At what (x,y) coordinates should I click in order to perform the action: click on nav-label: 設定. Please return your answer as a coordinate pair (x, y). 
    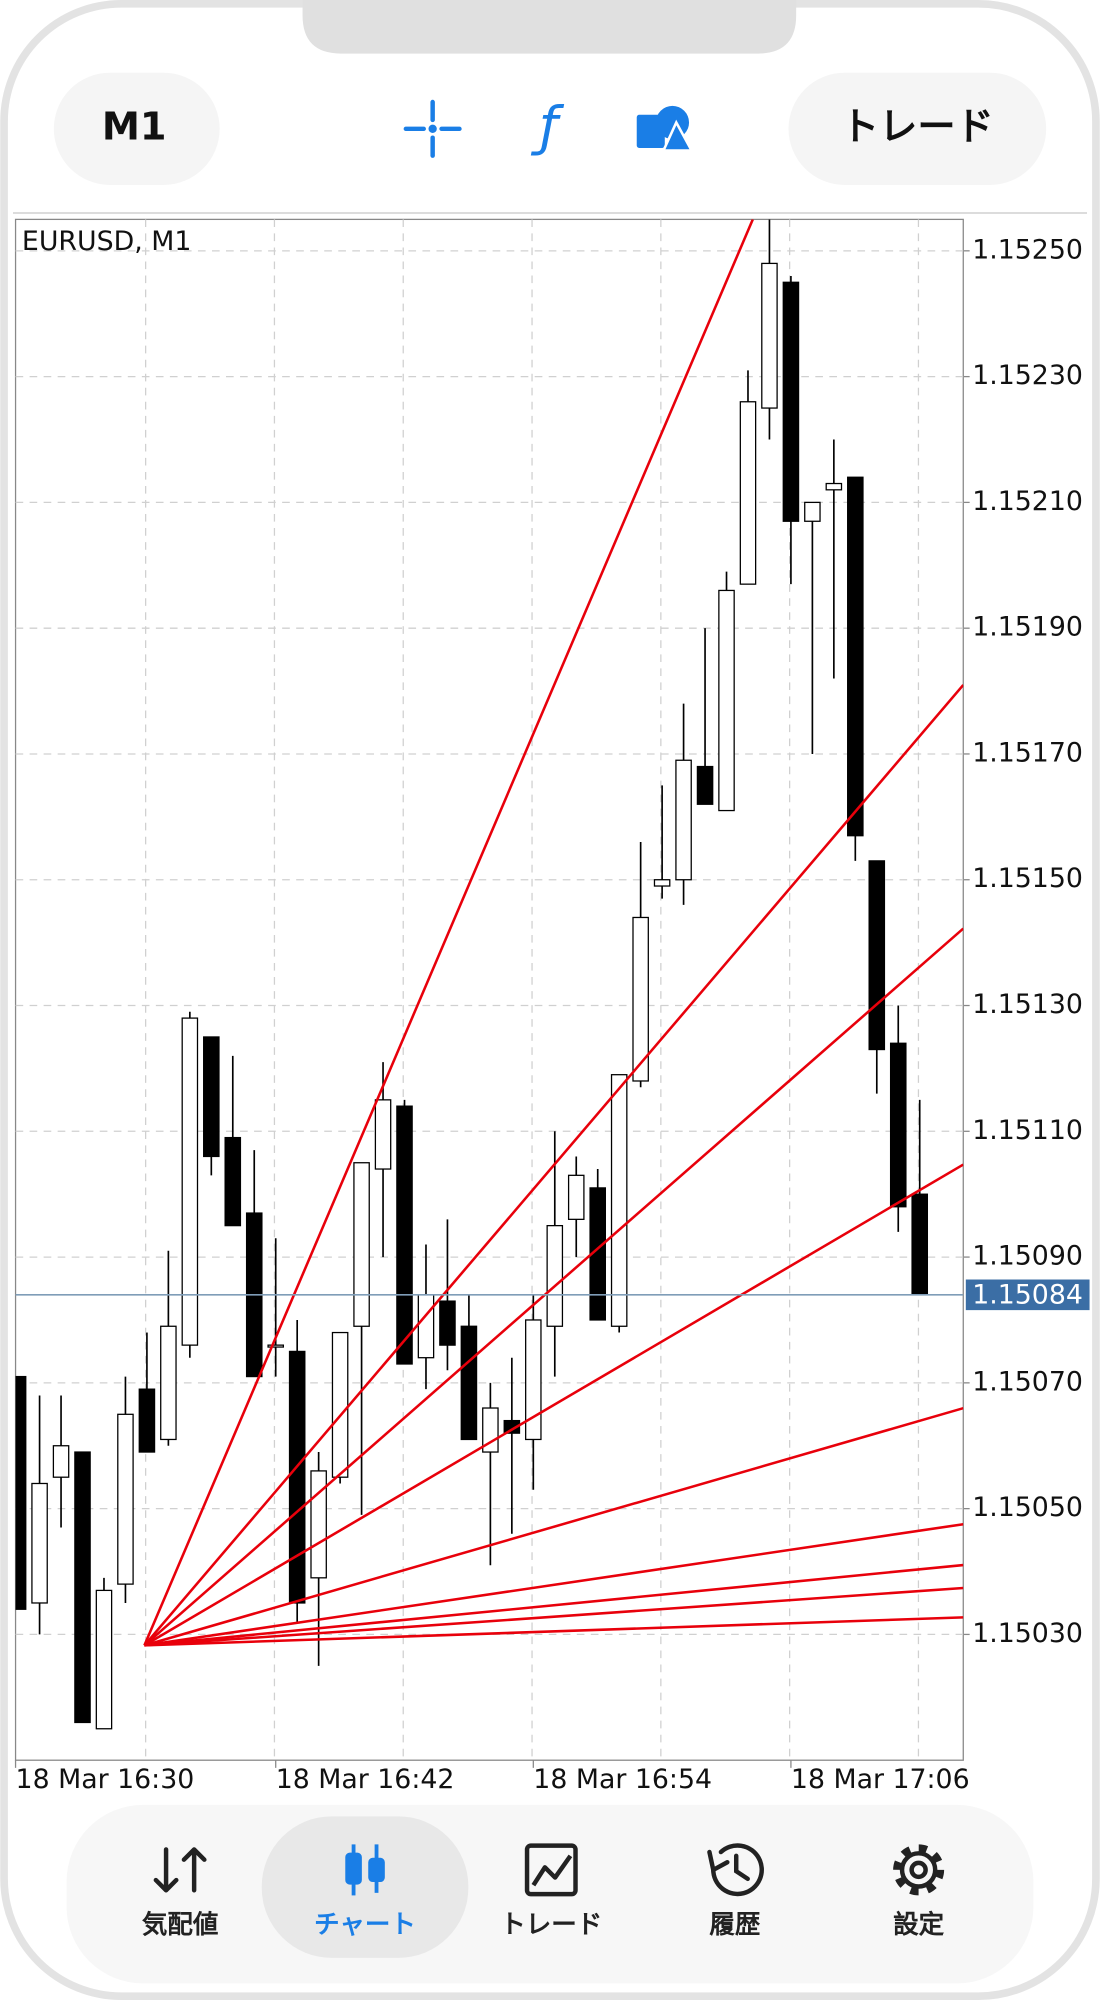
    Looking at the image, I should click on (919, 1925).